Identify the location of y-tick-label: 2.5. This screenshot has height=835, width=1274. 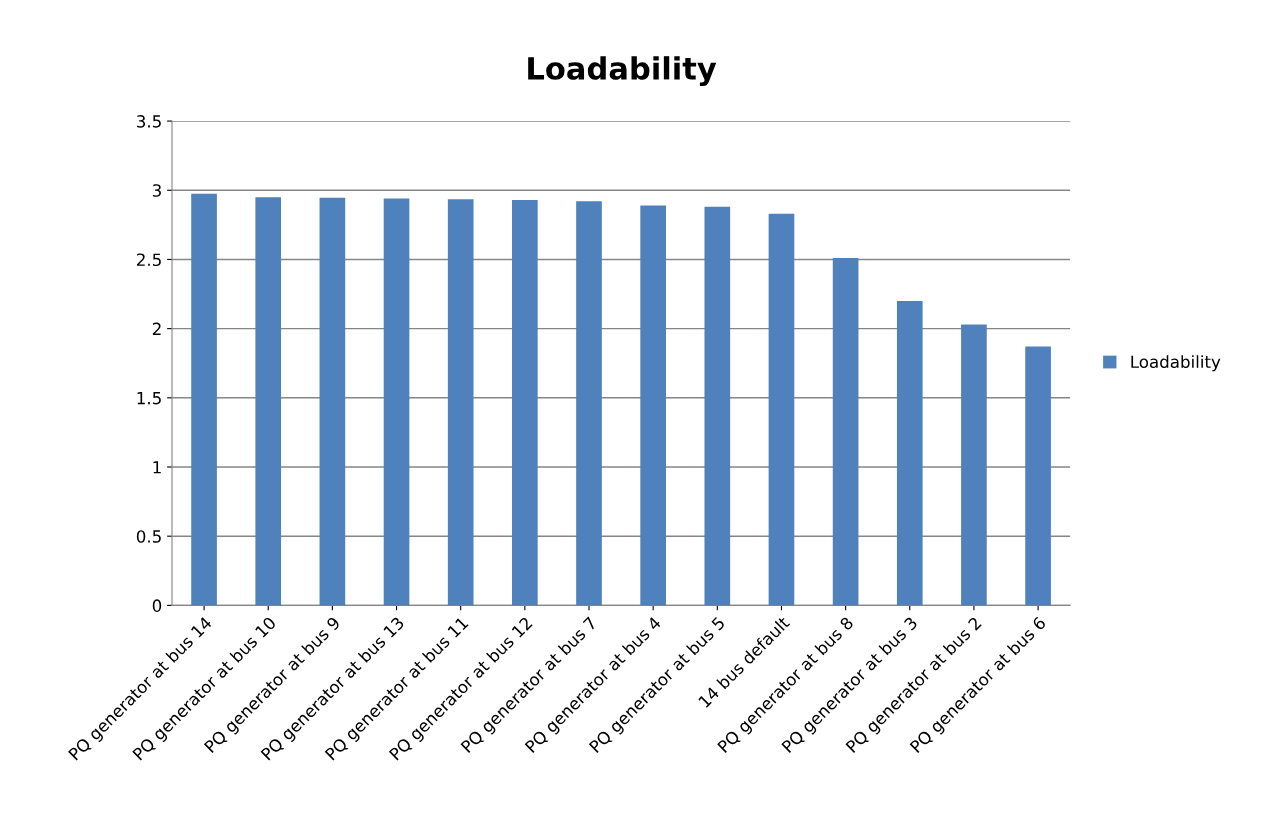
(148, 260).